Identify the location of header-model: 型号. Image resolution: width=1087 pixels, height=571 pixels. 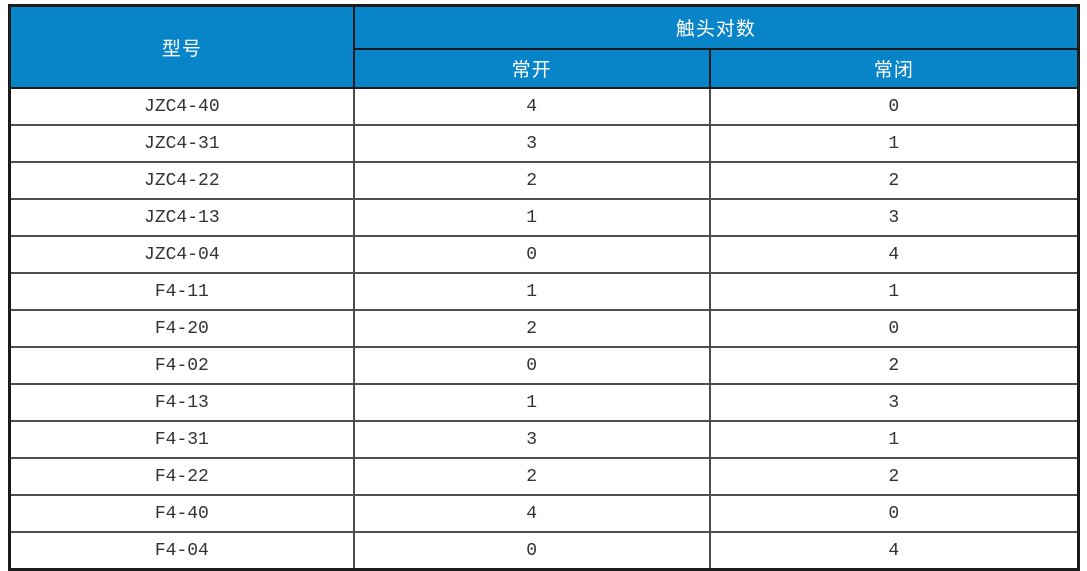
(181, 46).